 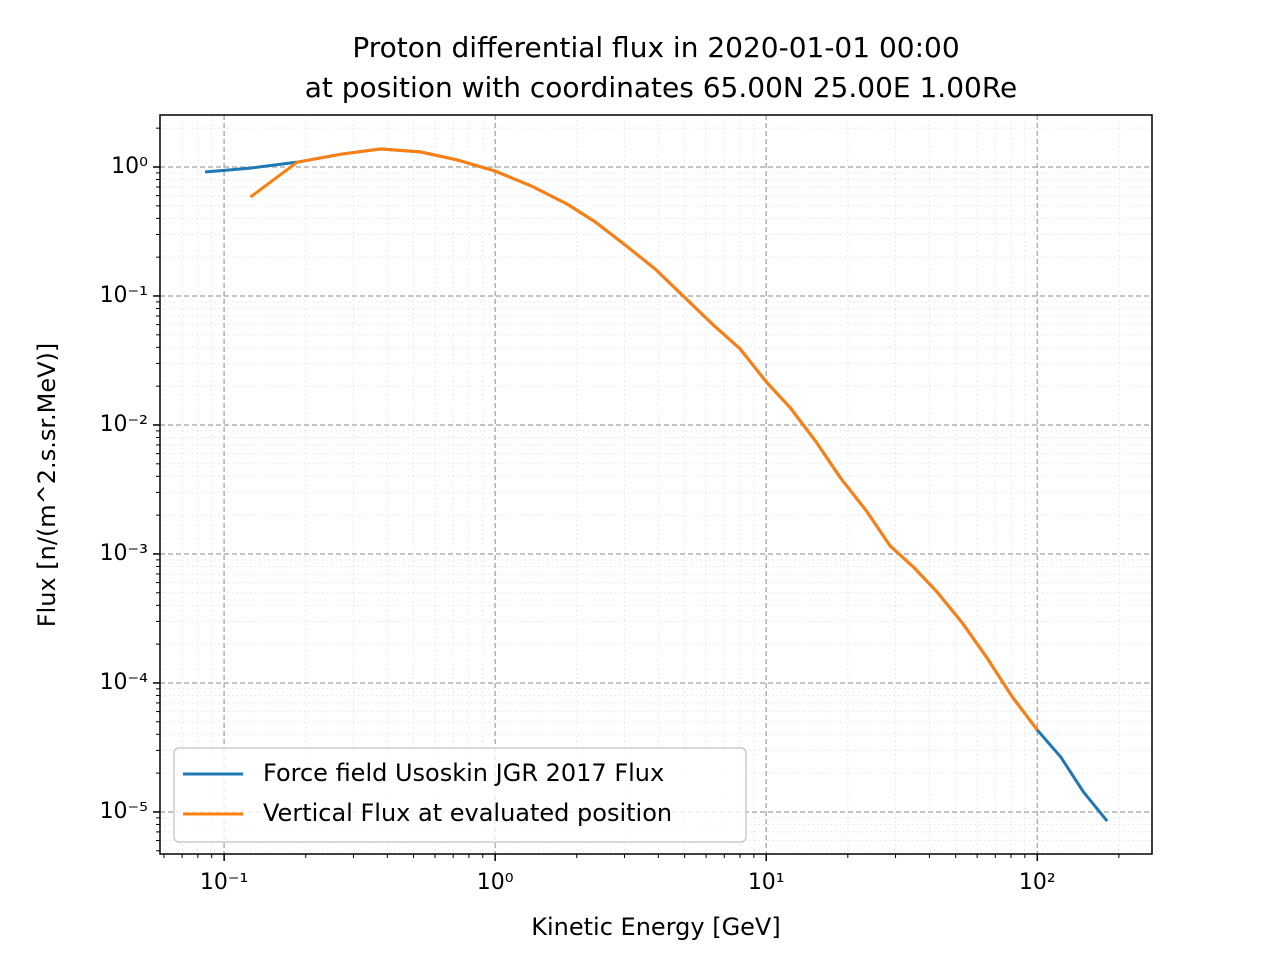 I want to click on legend-label: Vertical Flux at evaluated position, so click(x=467, y=813).